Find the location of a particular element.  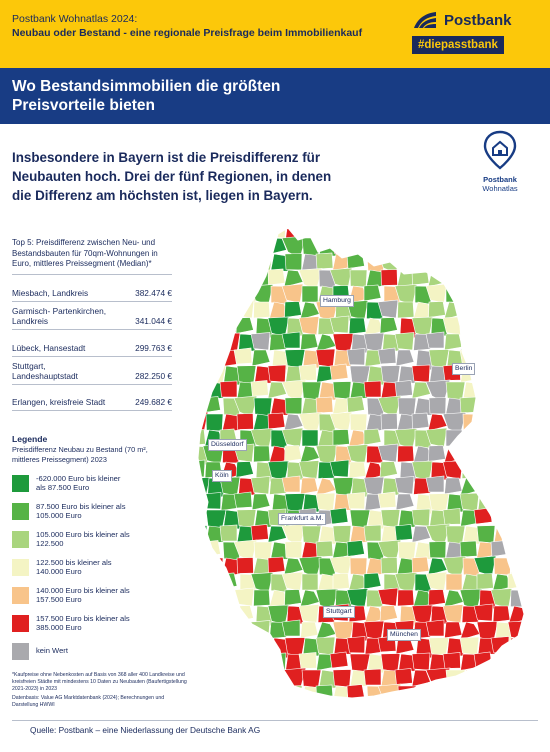

table-row: Erlangen, kreisfreie Stadt 249.682 € is located at coordinates (92, 397).